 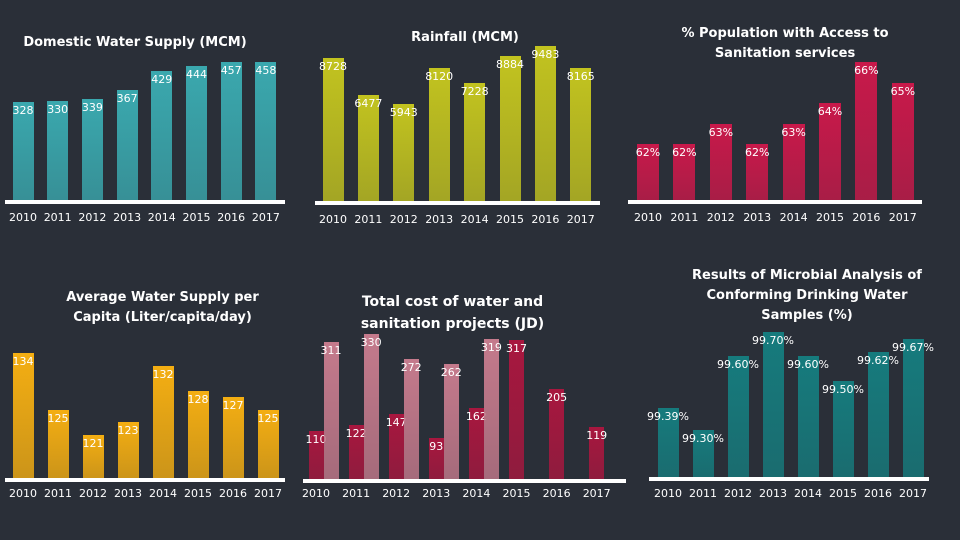 What do you see at coordinates (476, 416) in the screenshot?
I see `cost-data-label: 162` at bounding box center [476, 416].